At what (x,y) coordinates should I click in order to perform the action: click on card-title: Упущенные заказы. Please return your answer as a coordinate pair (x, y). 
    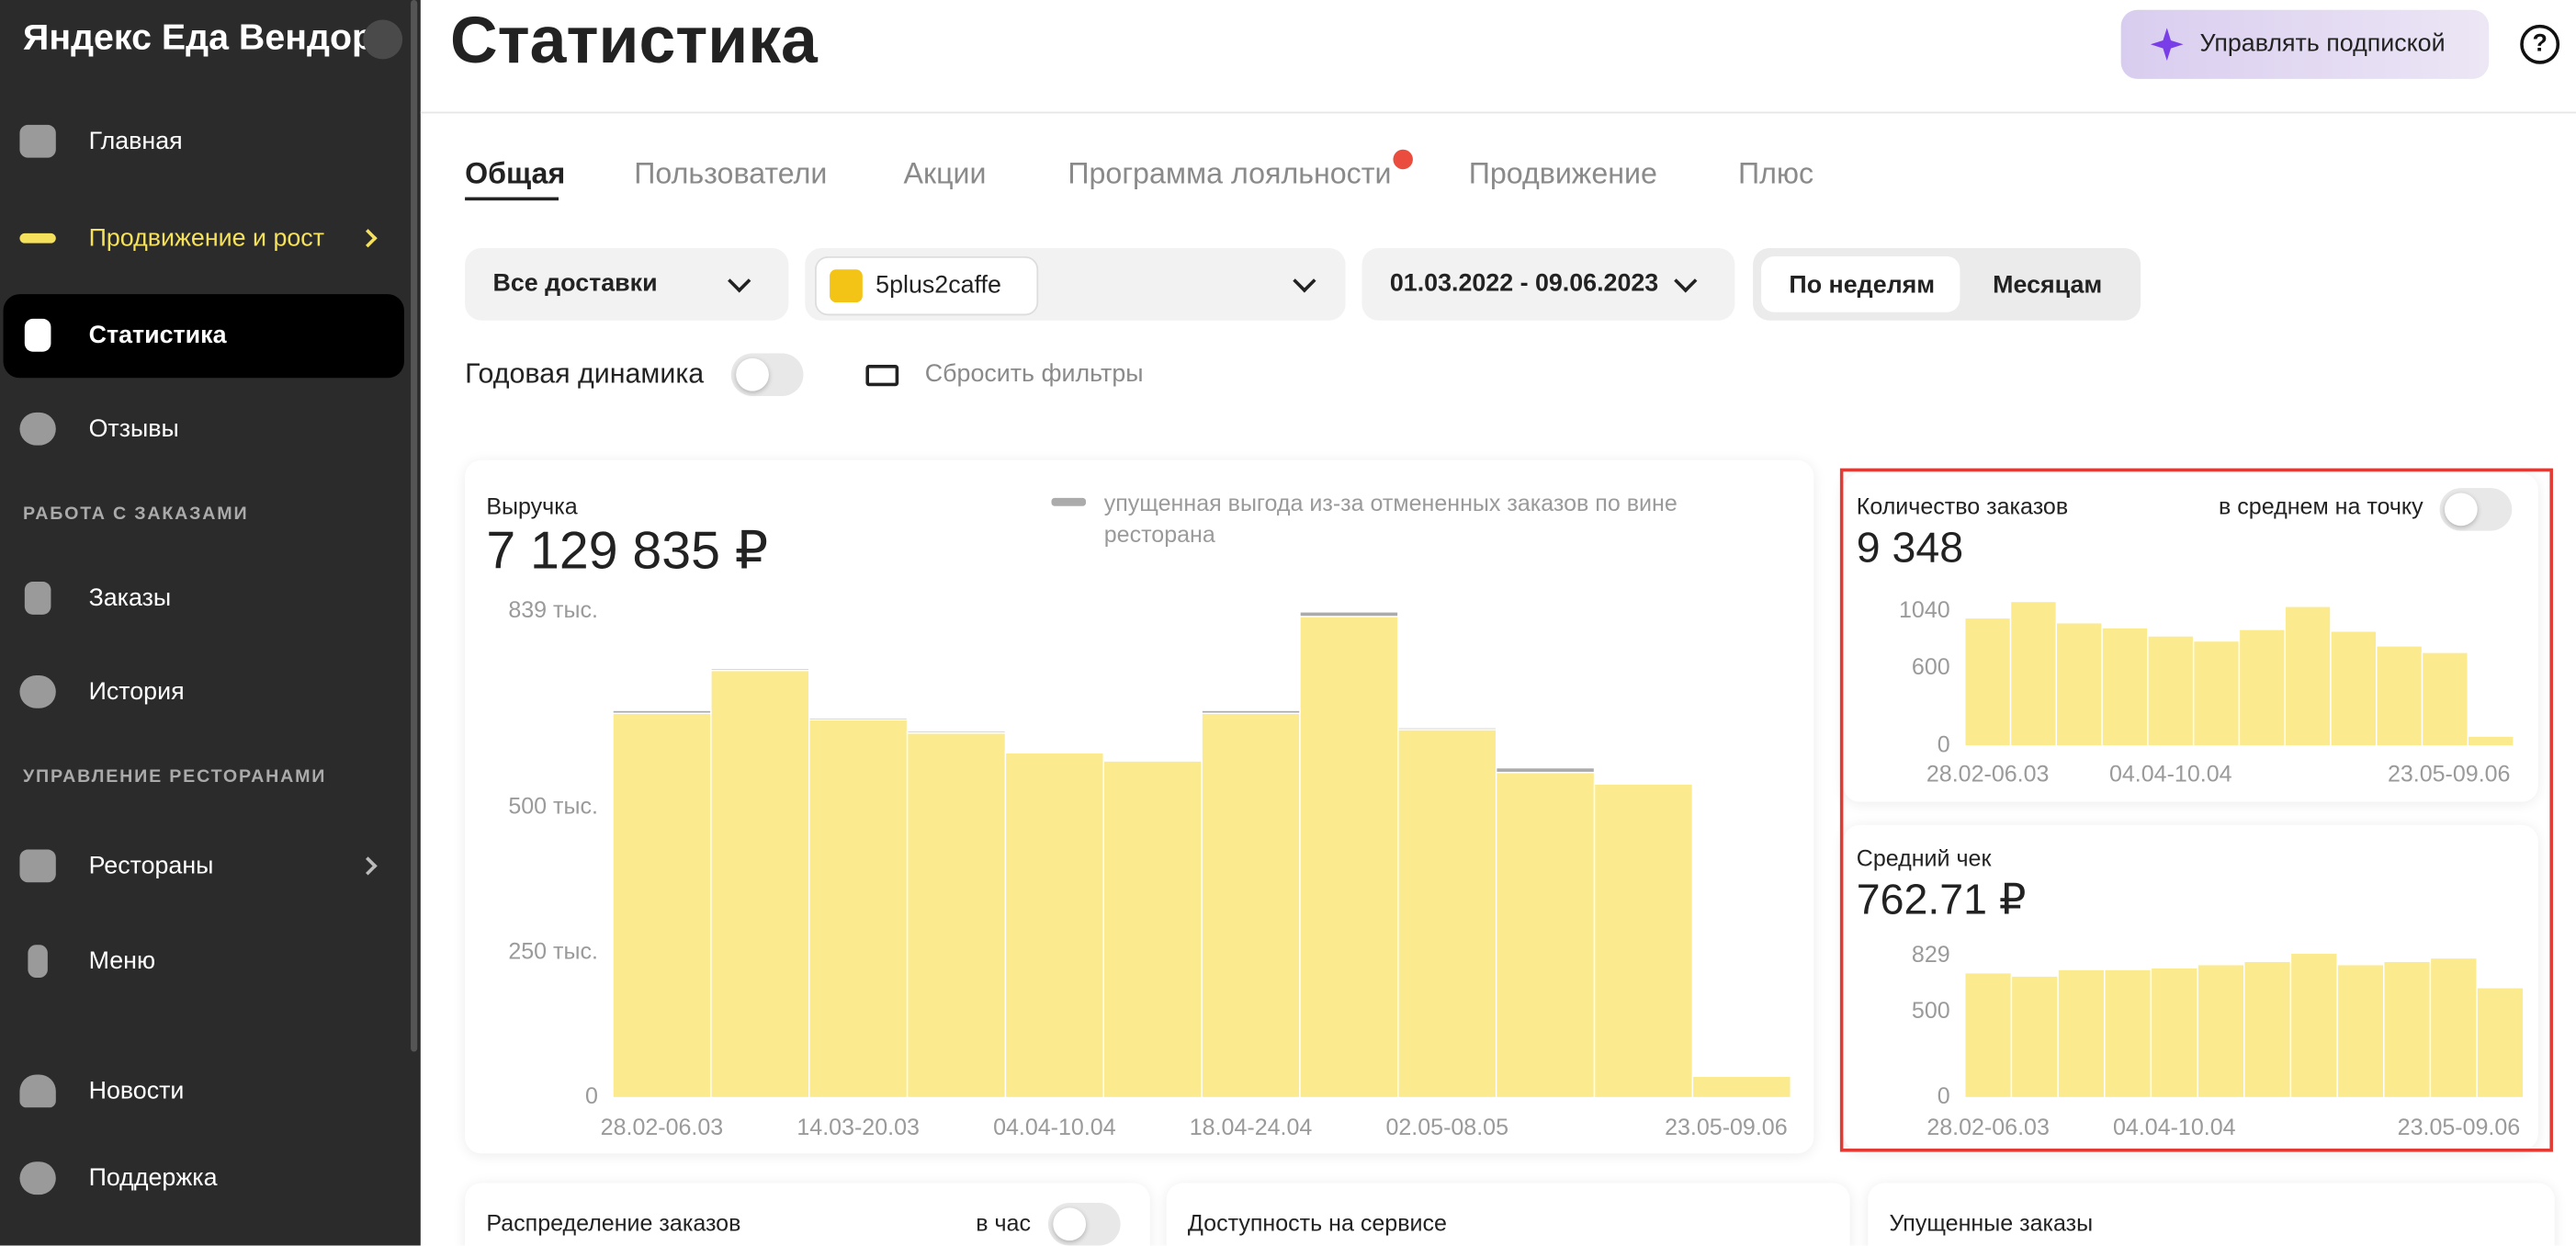
    Looking at the image, I should click on (1991, 1222).